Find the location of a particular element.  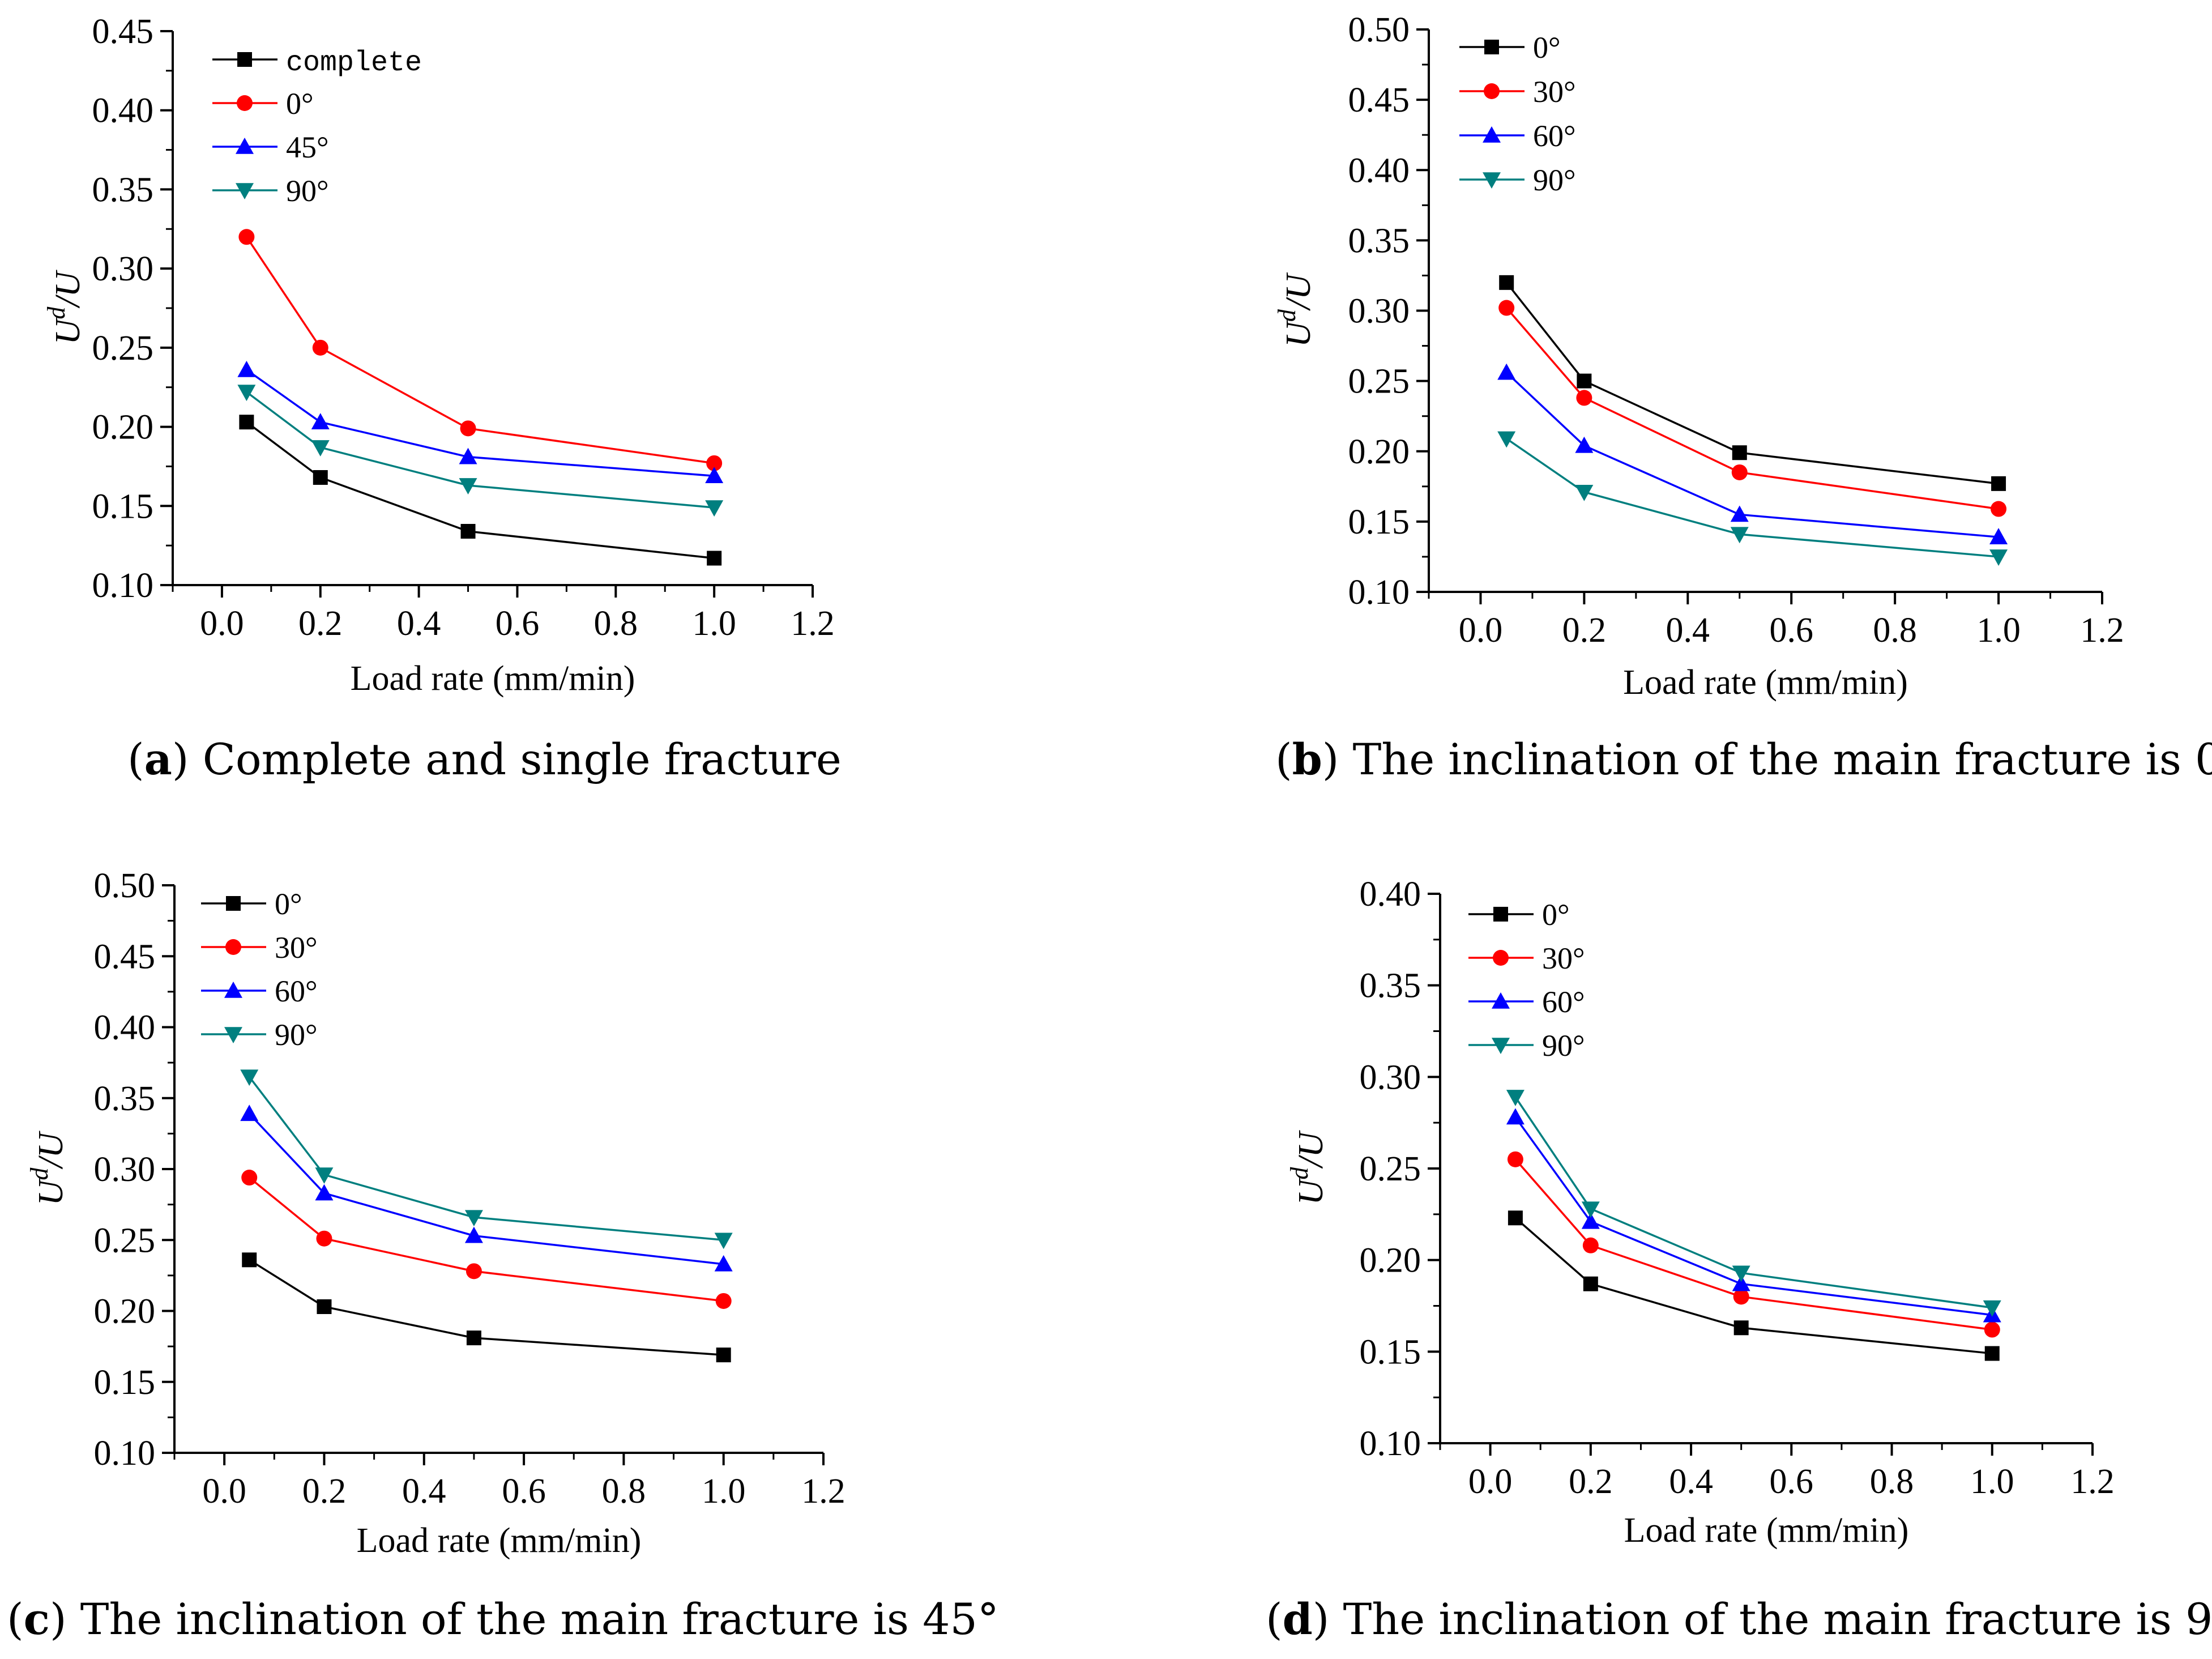

y-tick-label: 0.20 is located at coordinates (1391, 1261).